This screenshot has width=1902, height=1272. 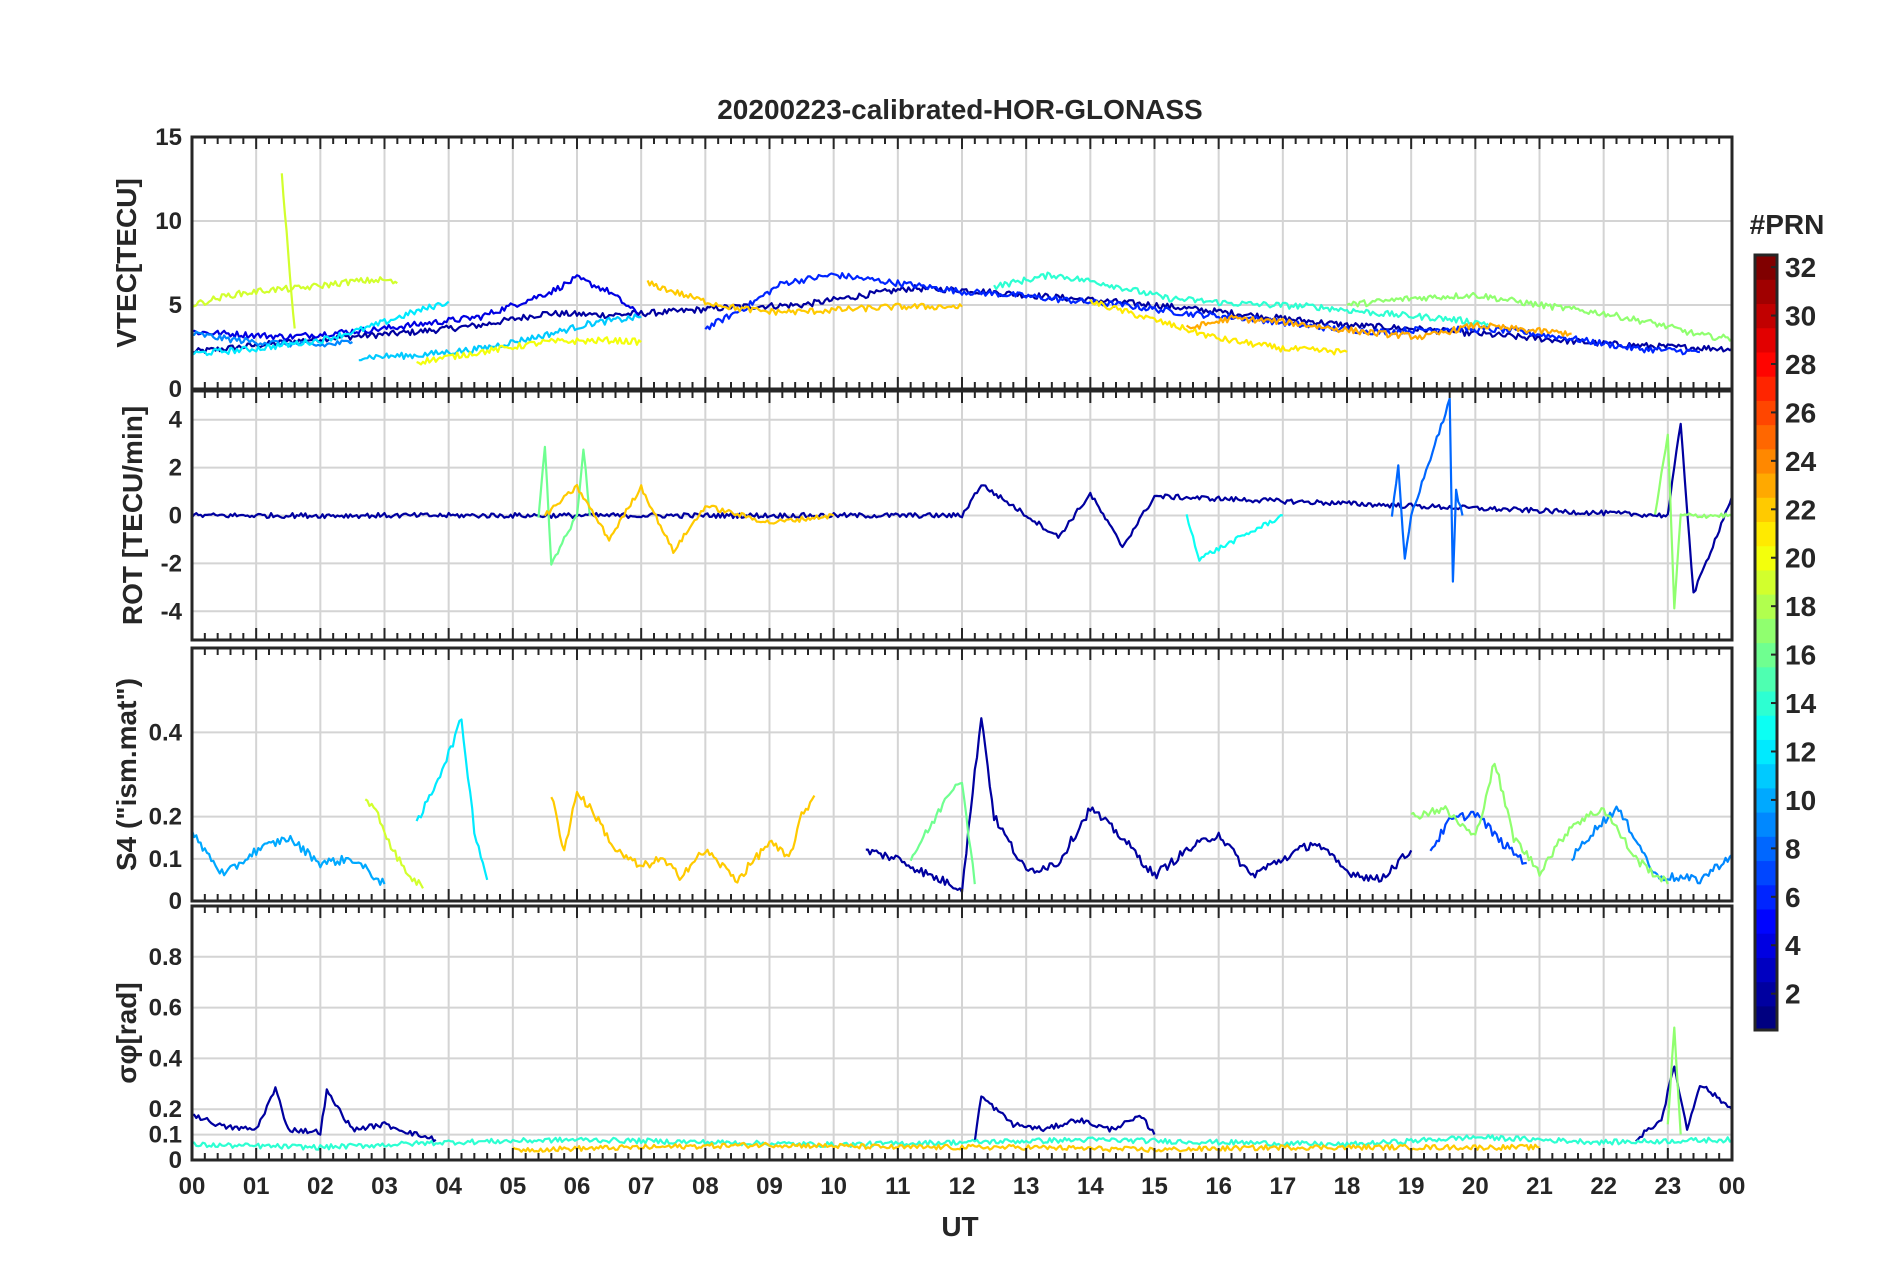 I want to click on y-tick-label: 0, so click(x=175, y=1160).